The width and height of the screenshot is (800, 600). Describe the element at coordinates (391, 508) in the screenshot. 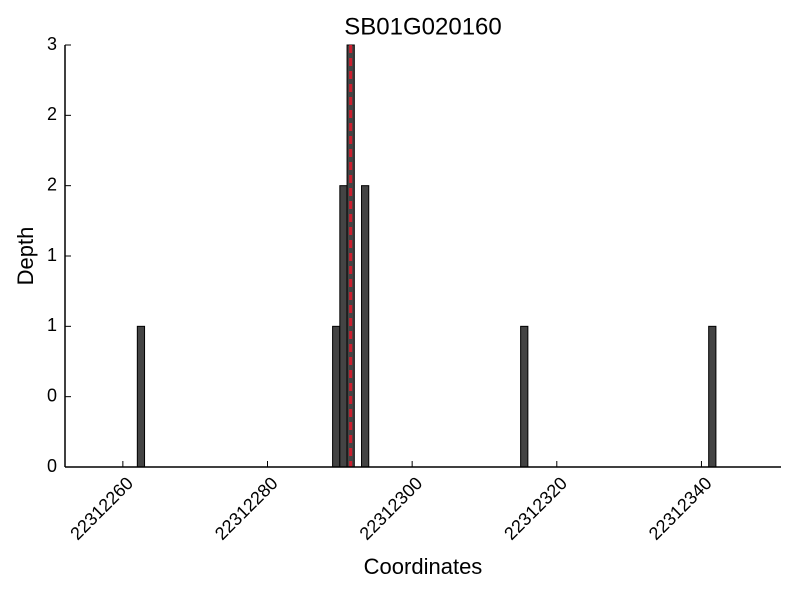

I see `x-tick-label: 22312300` at that location.